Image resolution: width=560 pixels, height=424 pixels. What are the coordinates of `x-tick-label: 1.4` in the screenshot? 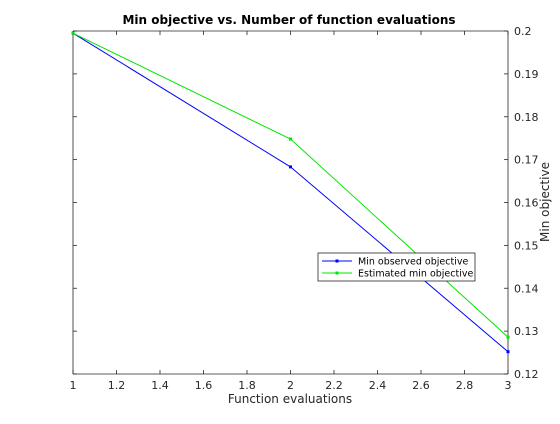 It's located at (160, 385).